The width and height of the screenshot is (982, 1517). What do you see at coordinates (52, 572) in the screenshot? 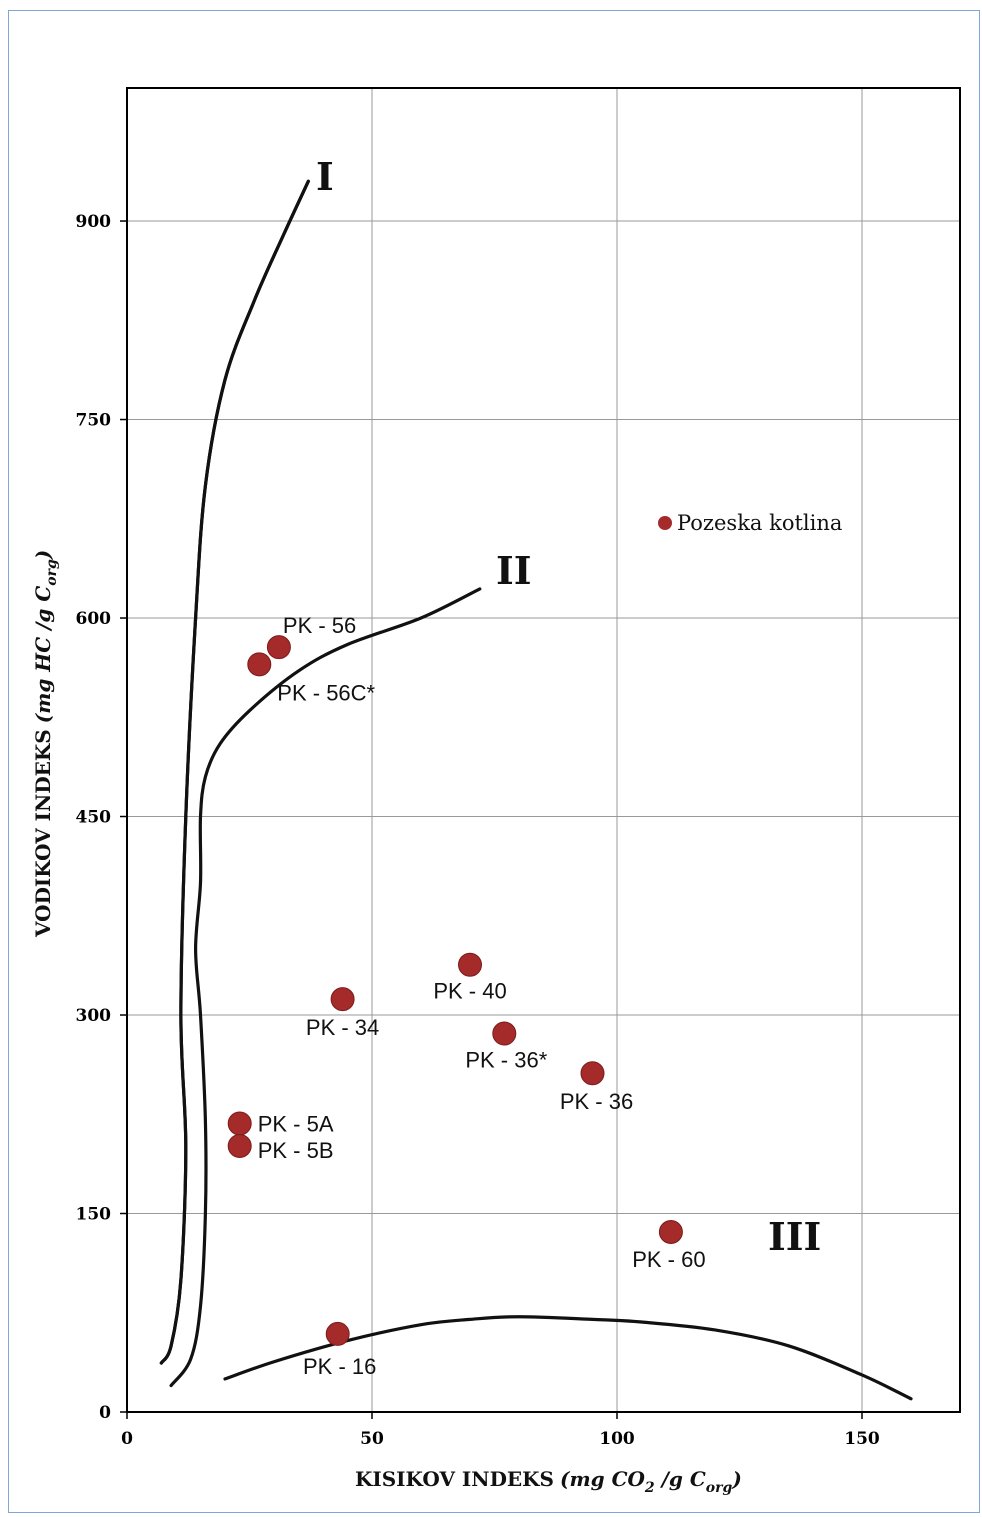
I see `y-axis-unit-sub: org` at bounding box center [52, 572].